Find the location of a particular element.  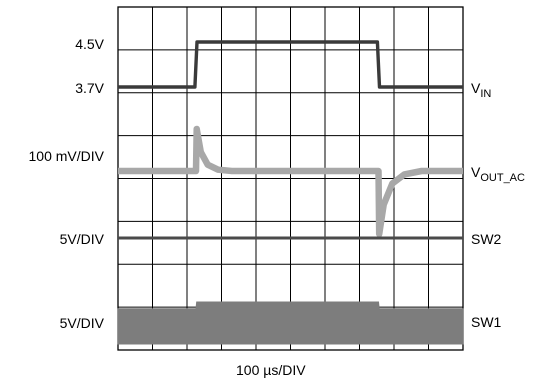

vin-trace-label-main: V is located at coordinates (476, 88).